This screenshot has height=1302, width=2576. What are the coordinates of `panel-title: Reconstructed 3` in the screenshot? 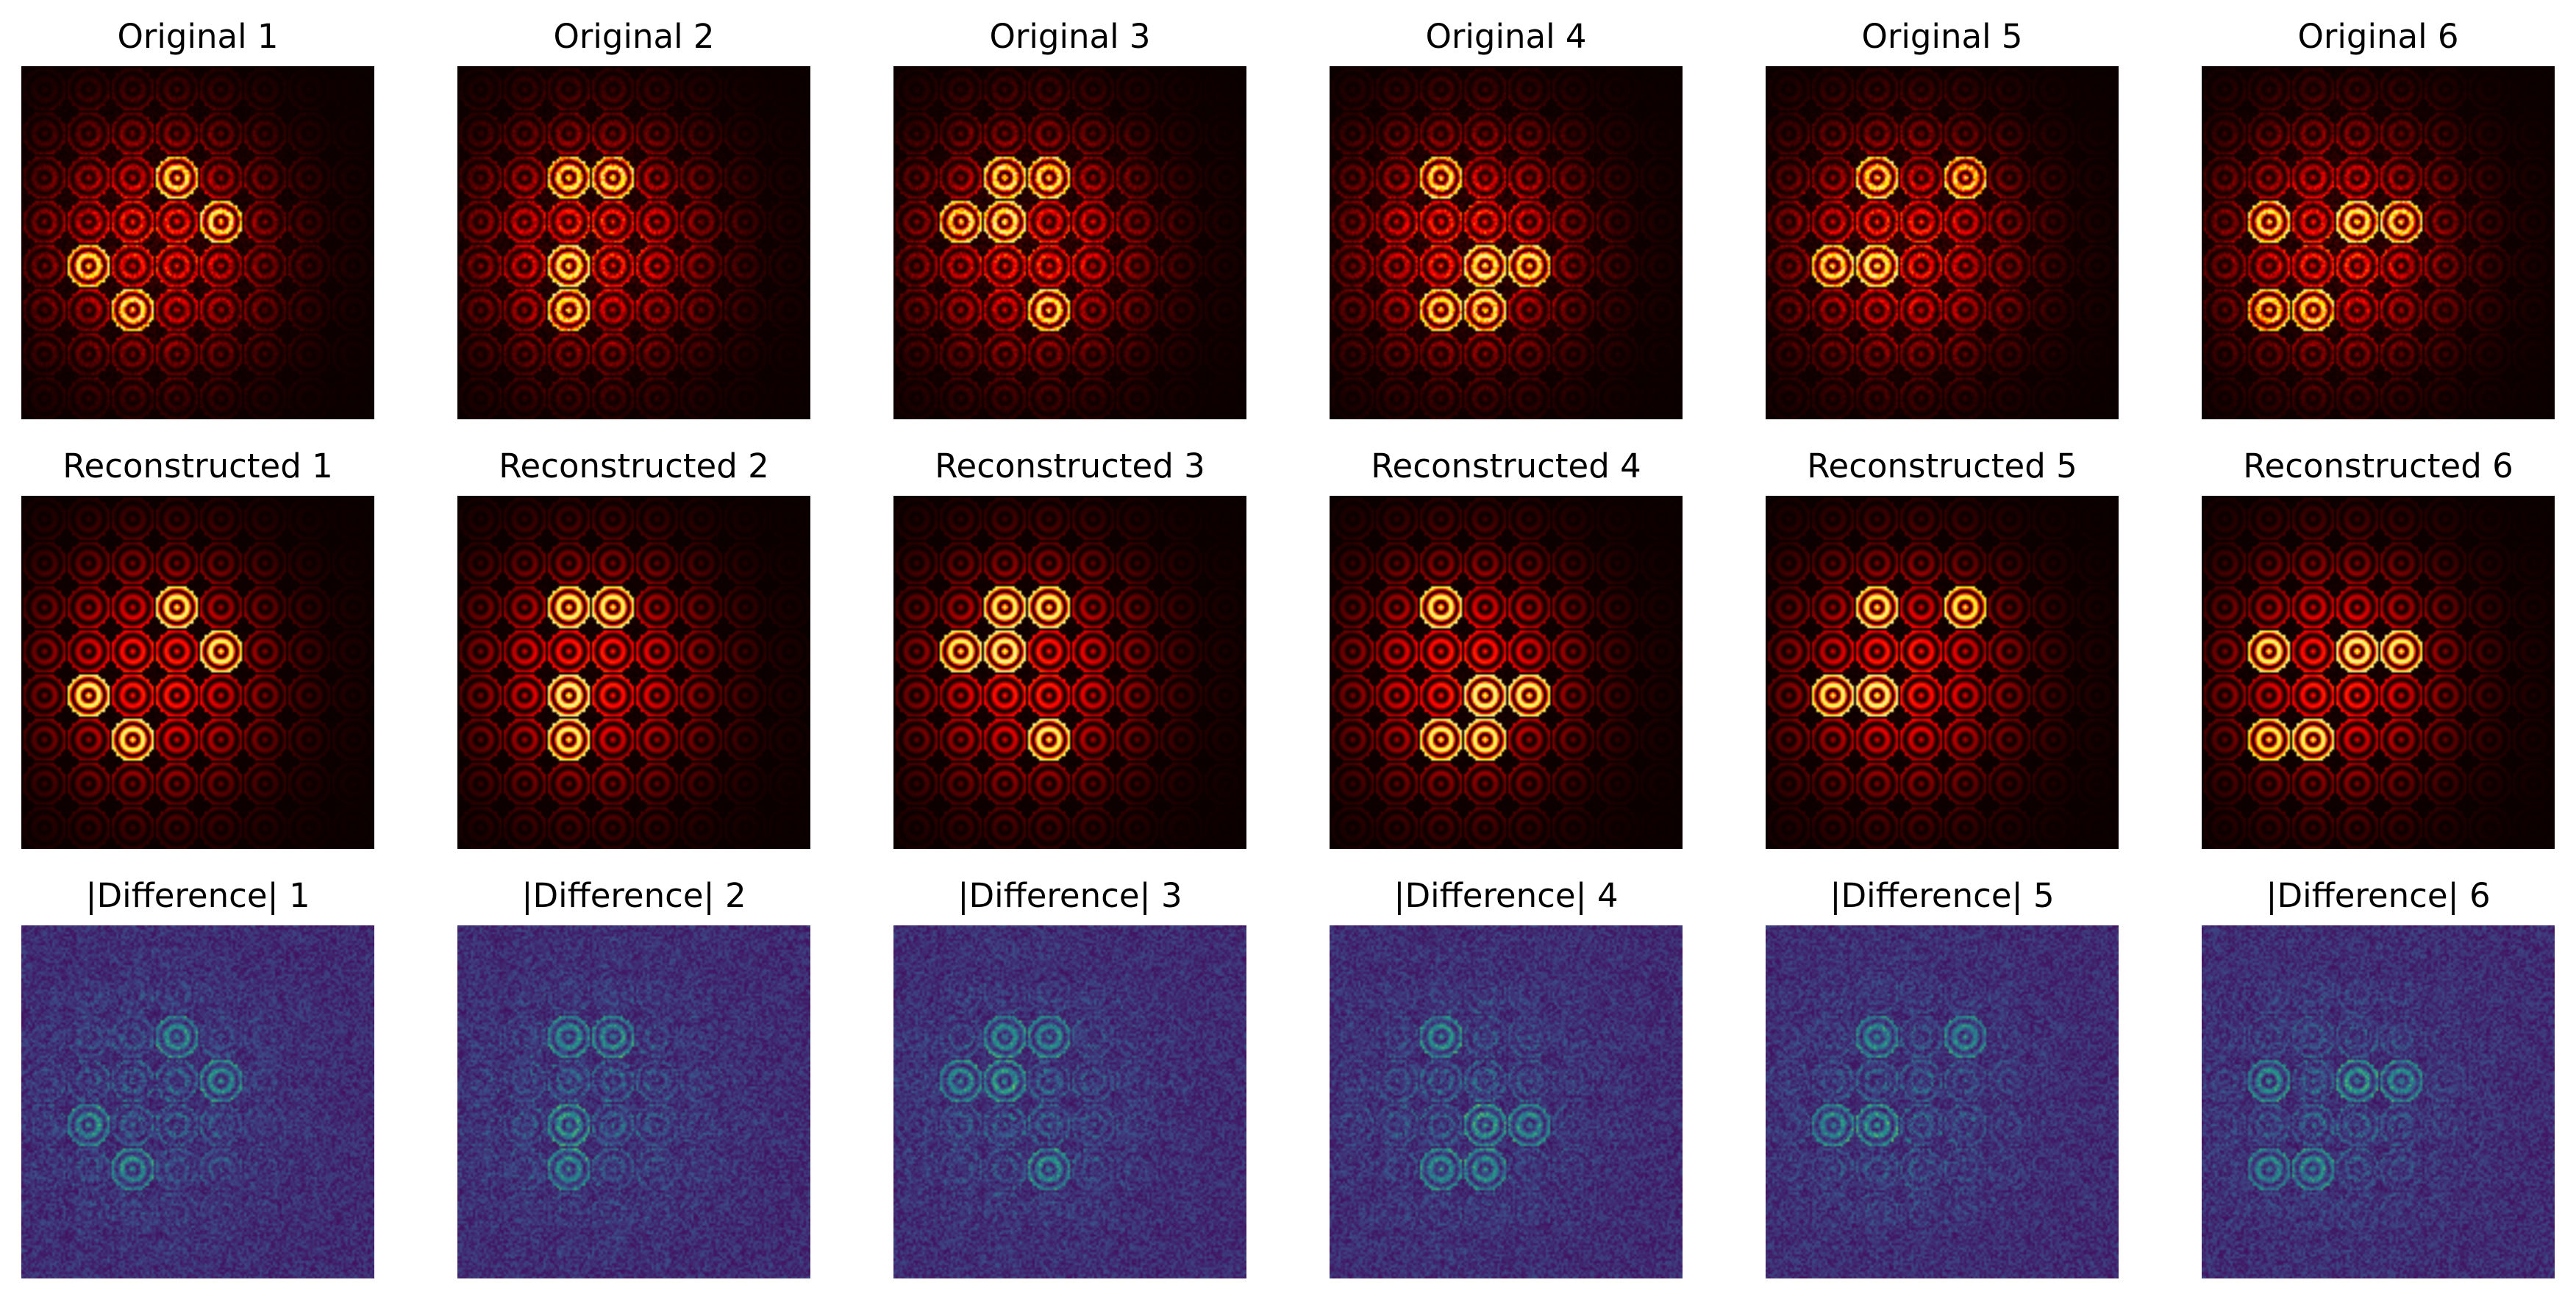 It's located at (1070, 466).